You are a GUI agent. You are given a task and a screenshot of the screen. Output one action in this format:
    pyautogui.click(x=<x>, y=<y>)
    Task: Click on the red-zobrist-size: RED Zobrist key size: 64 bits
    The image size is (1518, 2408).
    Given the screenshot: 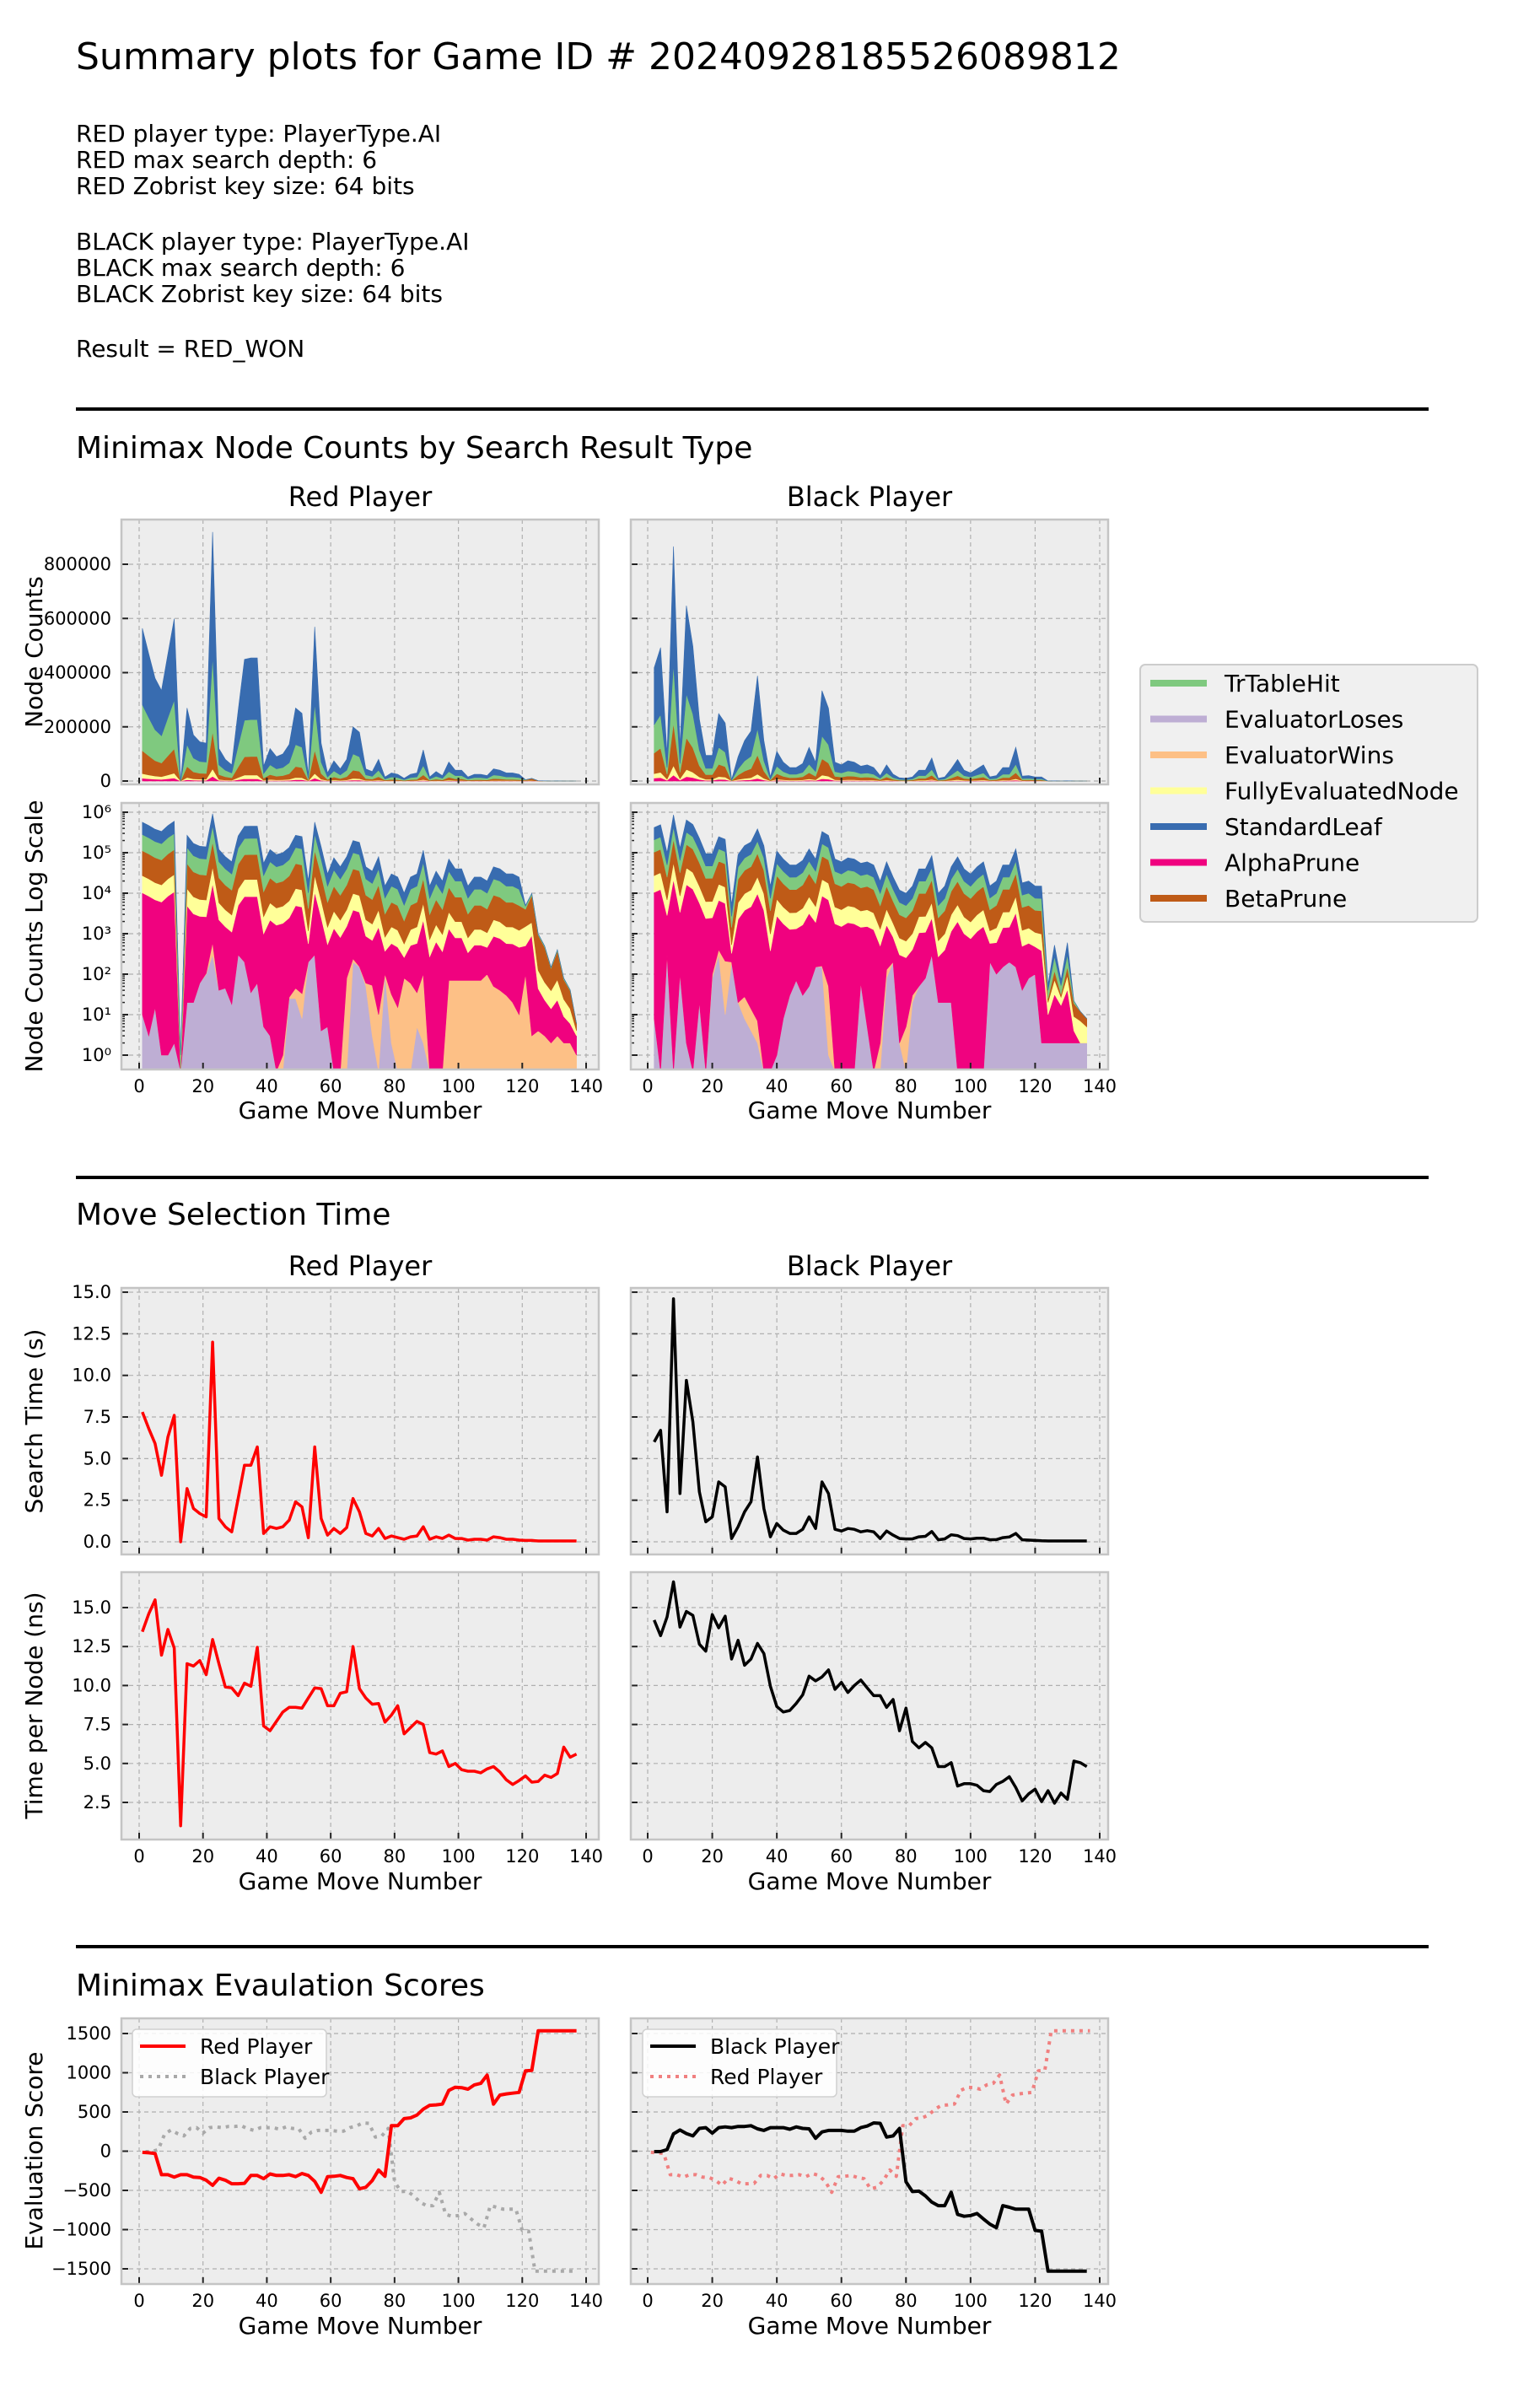 What is the action you would take?
    pyautogui.click(x=246, y=186)
    